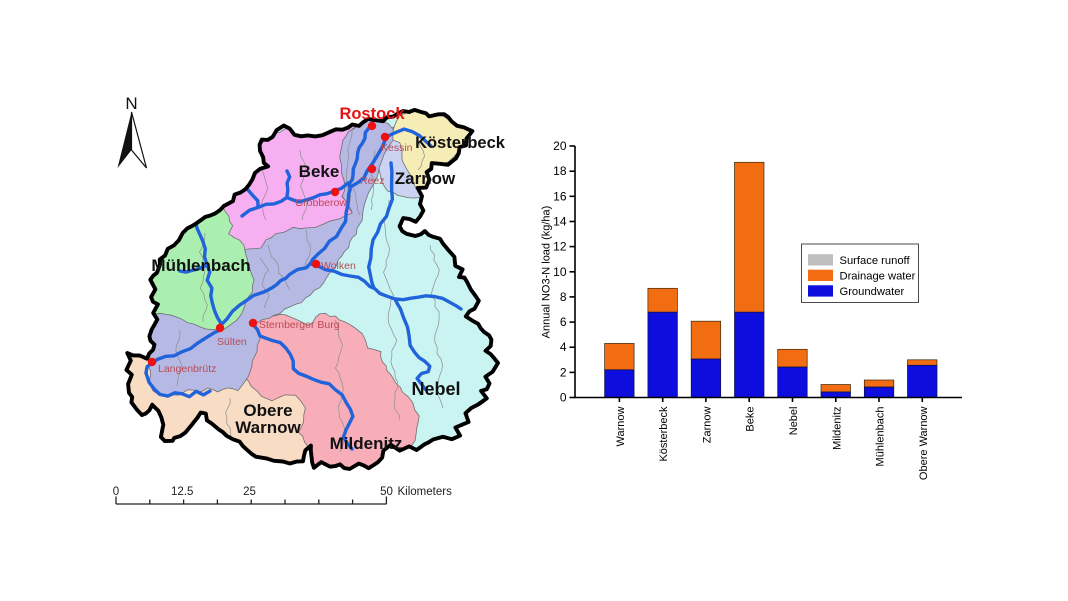  I want to click on svg-text: 2, so click(563, 372).